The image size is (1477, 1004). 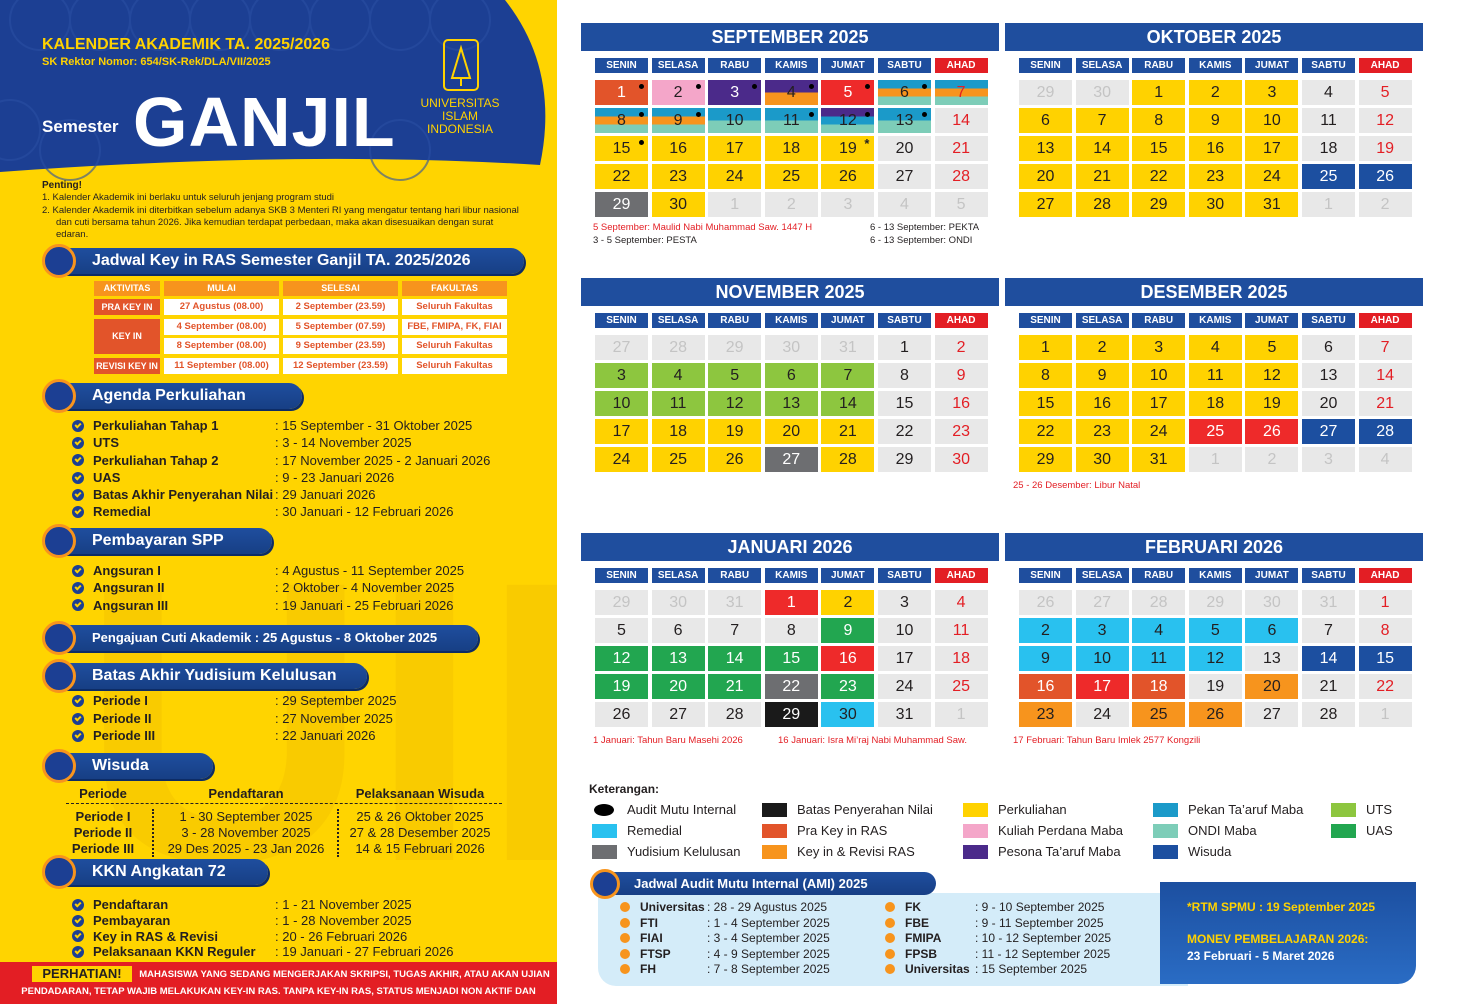 I want to click on day-number: 31, so click(x=1158, y=459).